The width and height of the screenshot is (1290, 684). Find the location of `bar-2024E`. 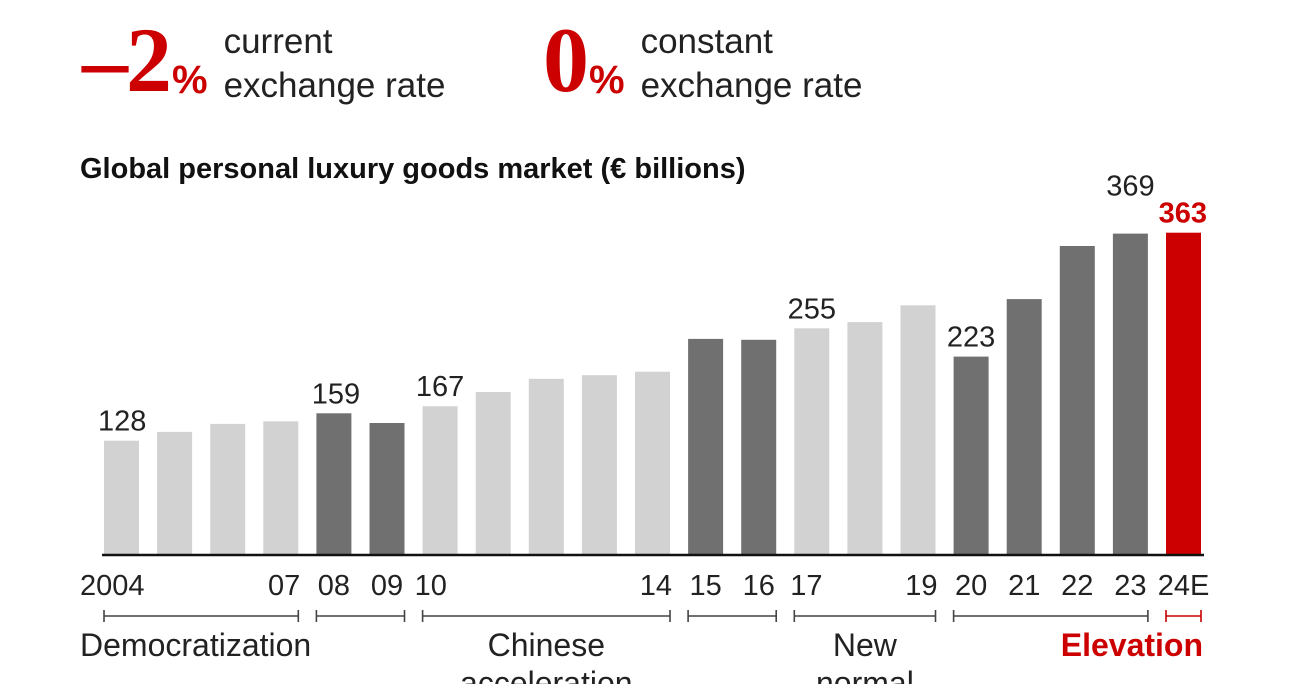

bar-2024E is located at coordinates (1183, 393).